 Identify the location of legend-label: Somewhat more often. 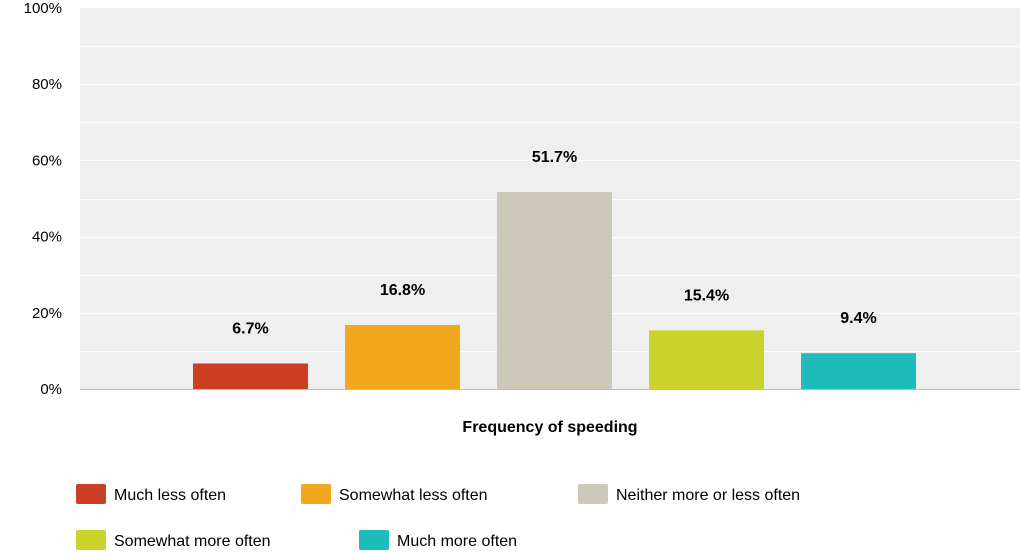
(192, 541).